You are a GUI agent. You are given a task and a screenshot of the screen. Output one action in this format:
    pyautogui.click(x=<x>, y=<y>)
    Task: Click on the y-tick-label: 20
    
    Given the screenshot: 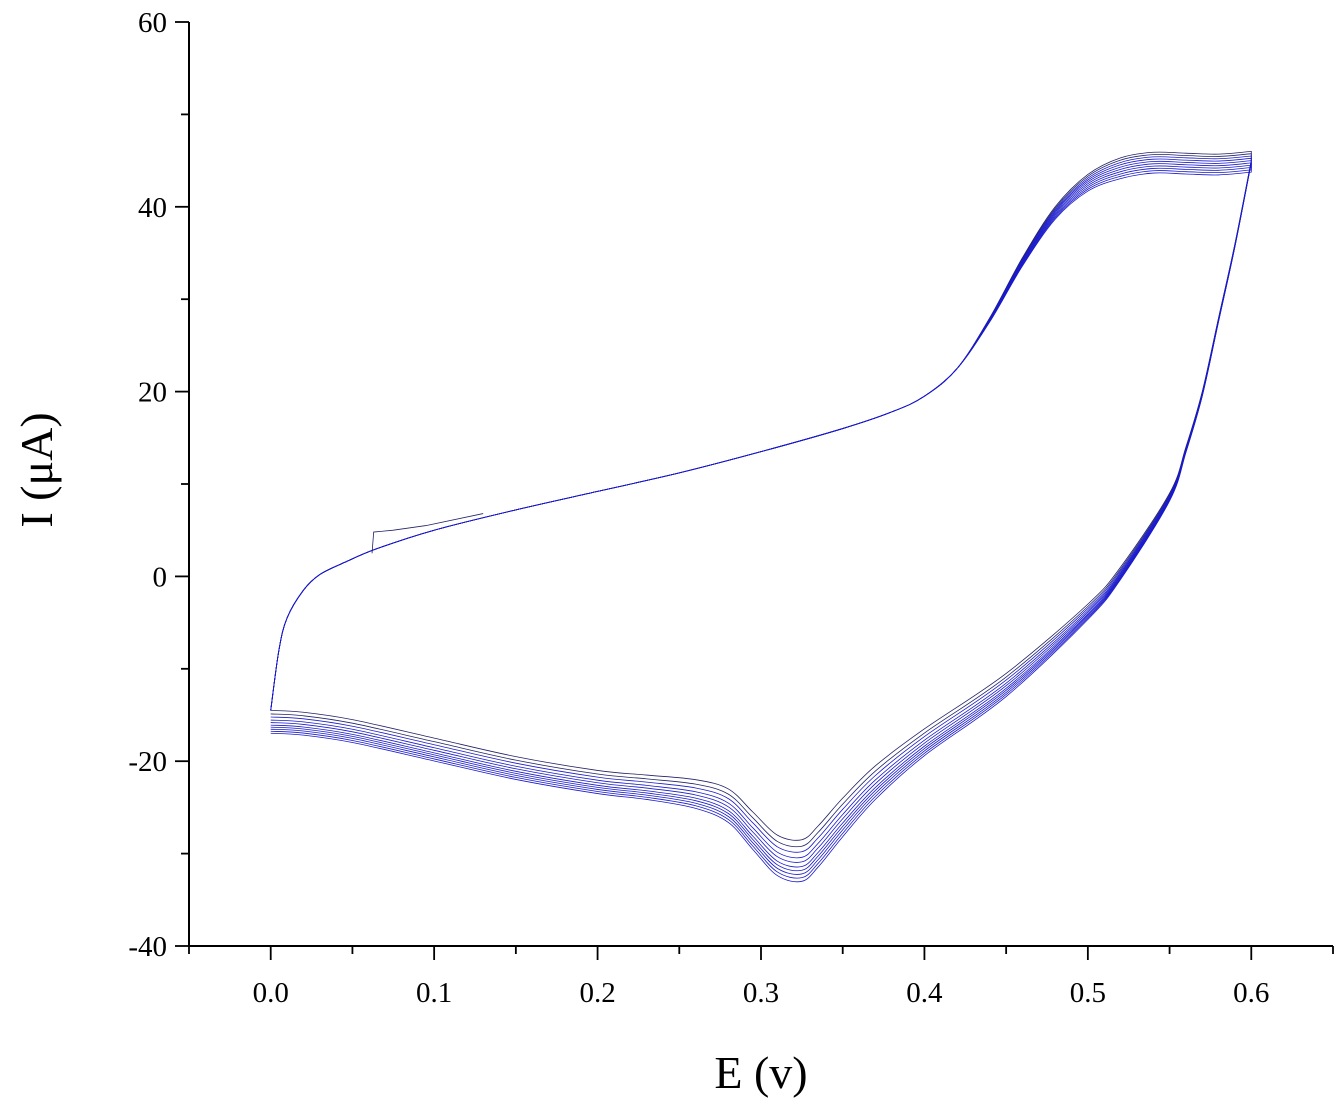 What is the action you would take?
    pyautogui.click(x=152, y=393)
    